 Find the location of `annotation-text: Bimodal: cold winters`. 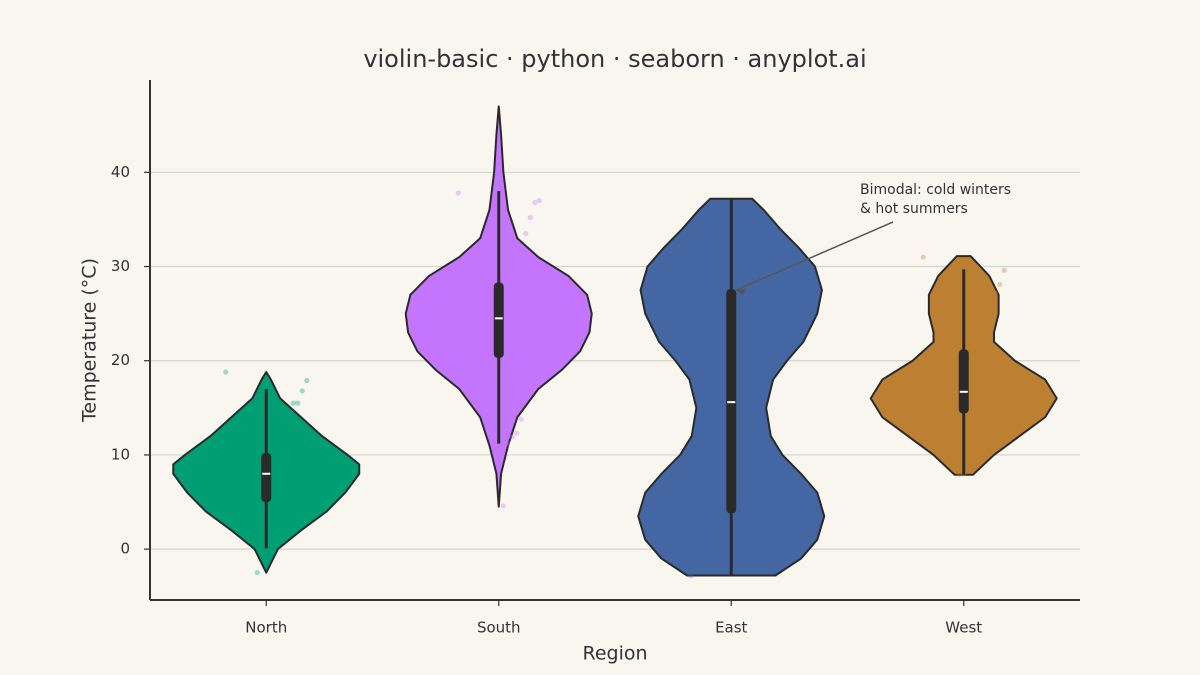

annotation-text: Bimodal: cold winters is located at coordinates (935, 190).